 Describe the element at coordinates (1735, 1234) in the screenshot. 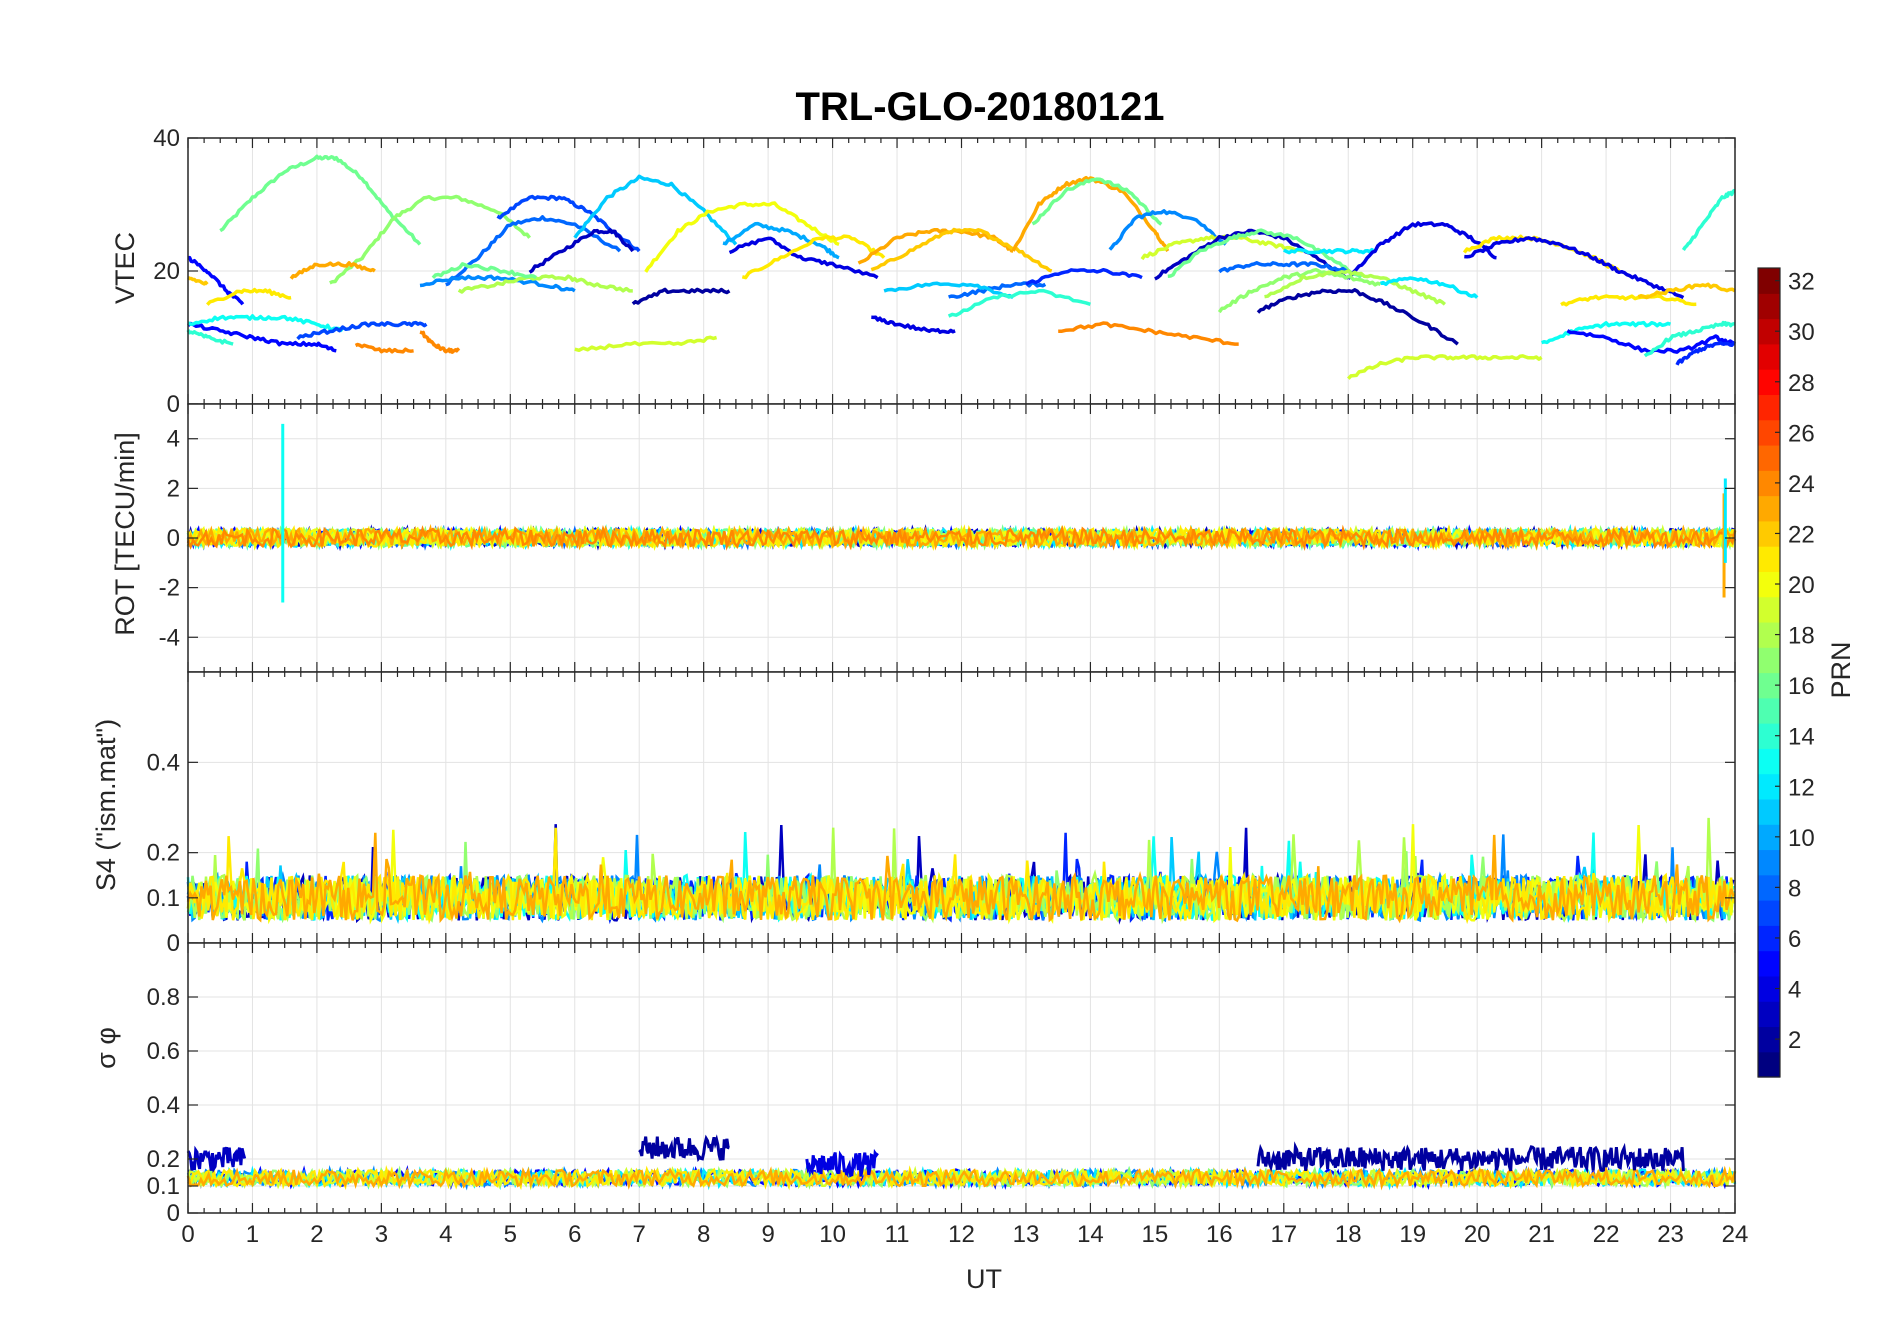

I see `x-tick-label: 24` at that location.